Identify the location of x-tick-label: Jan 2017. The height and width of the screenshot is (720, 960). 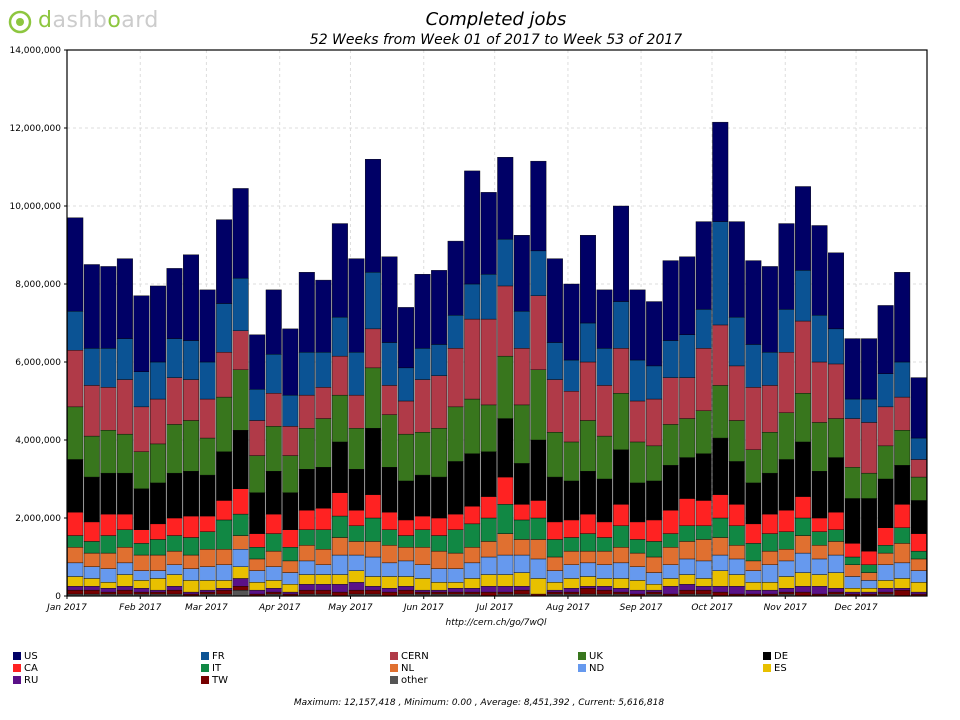
(66, 608).